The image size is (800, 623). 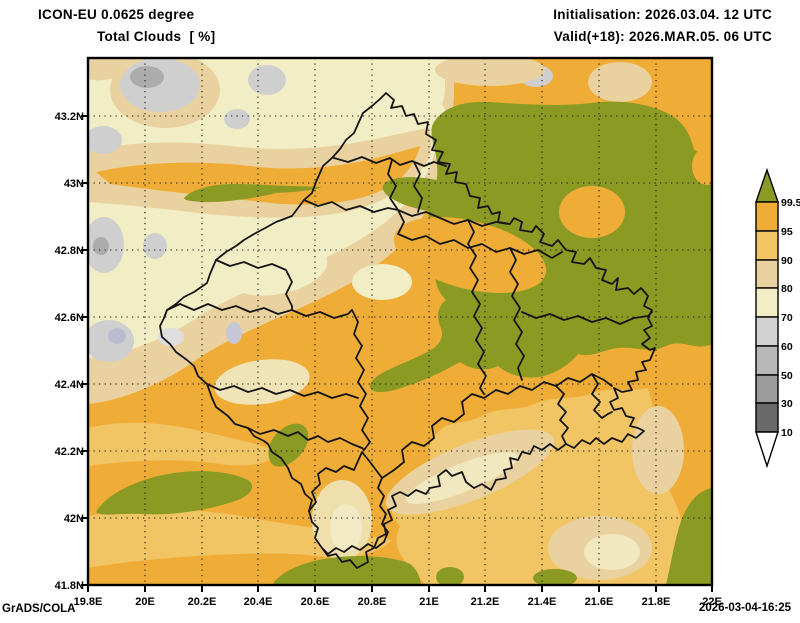 What do you see at coordinates (787, 289) in the screenshot?
I see `colorbar-label: 80` at bounding box center [787, 289].